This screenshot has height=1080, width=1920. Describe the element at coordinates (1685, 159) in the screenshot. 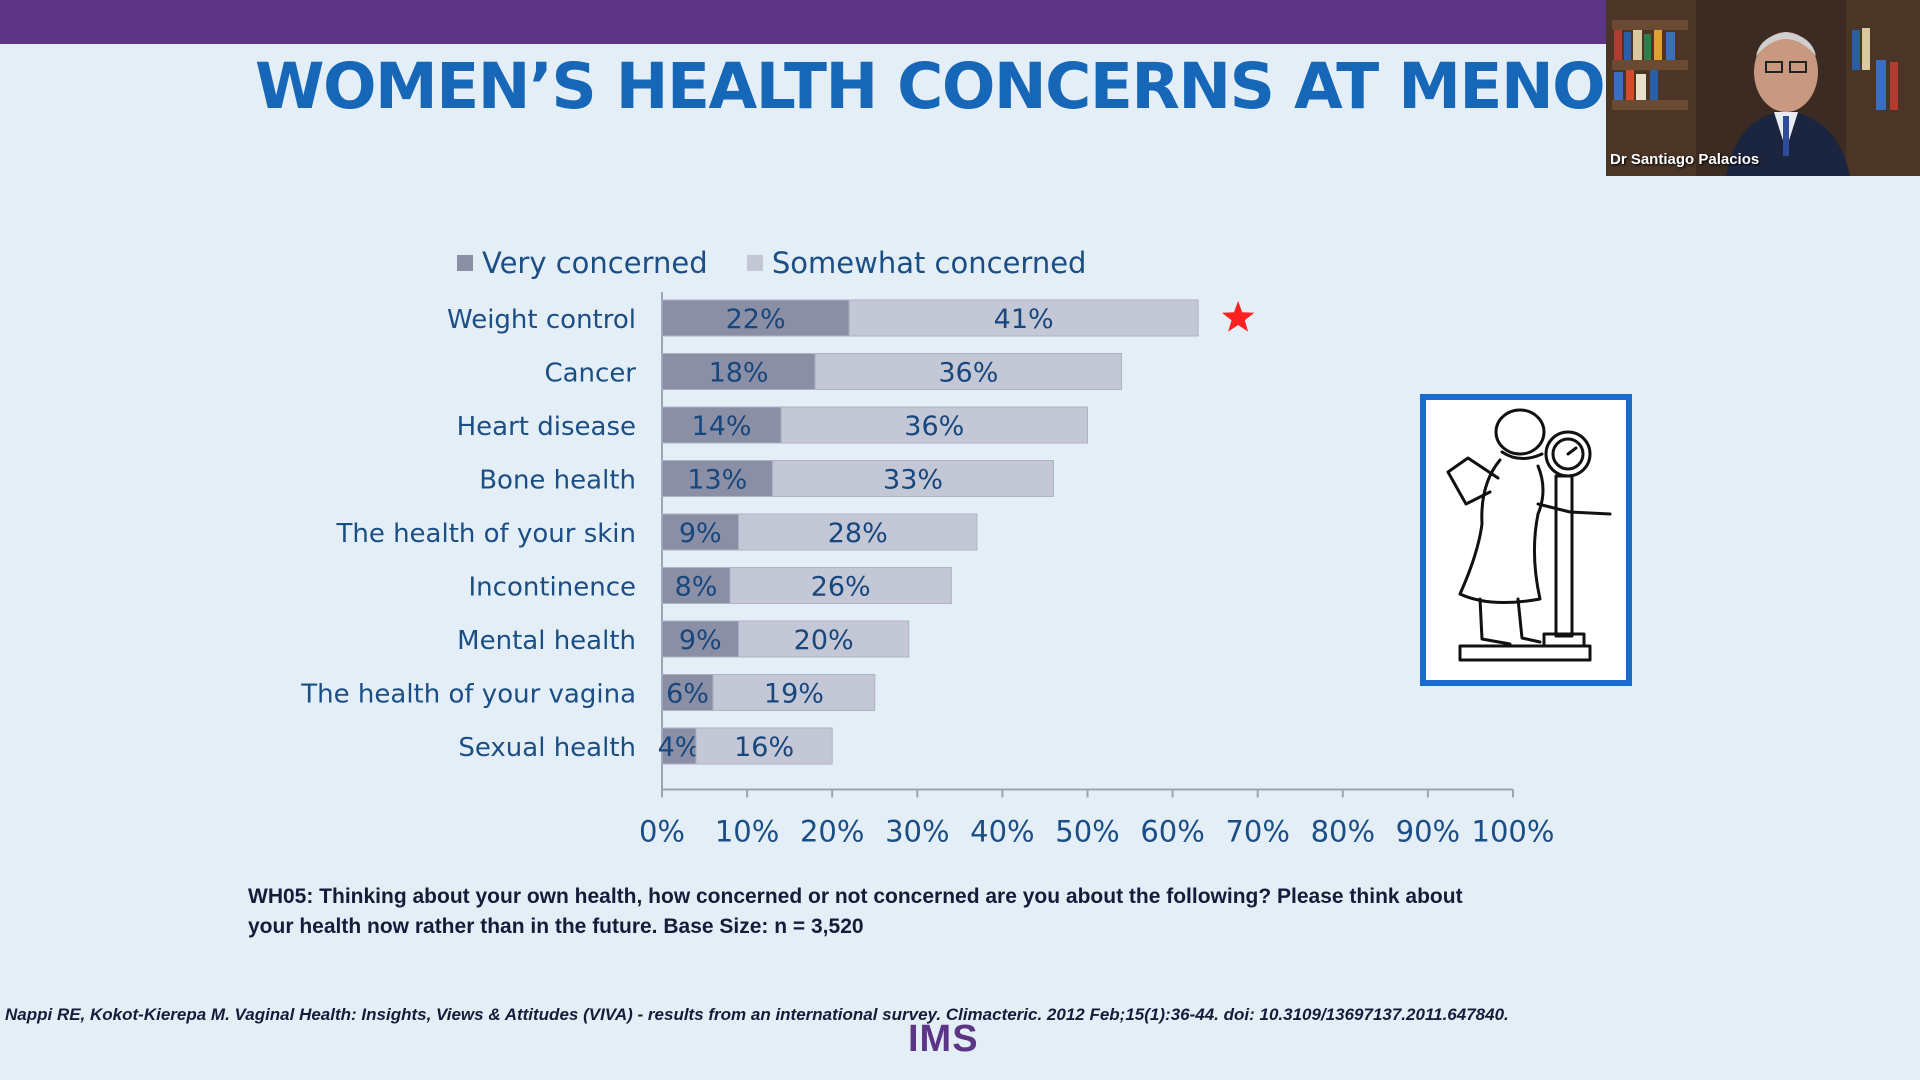

I see `speaker-name-label: Dr Santiago Palacios` at that location.